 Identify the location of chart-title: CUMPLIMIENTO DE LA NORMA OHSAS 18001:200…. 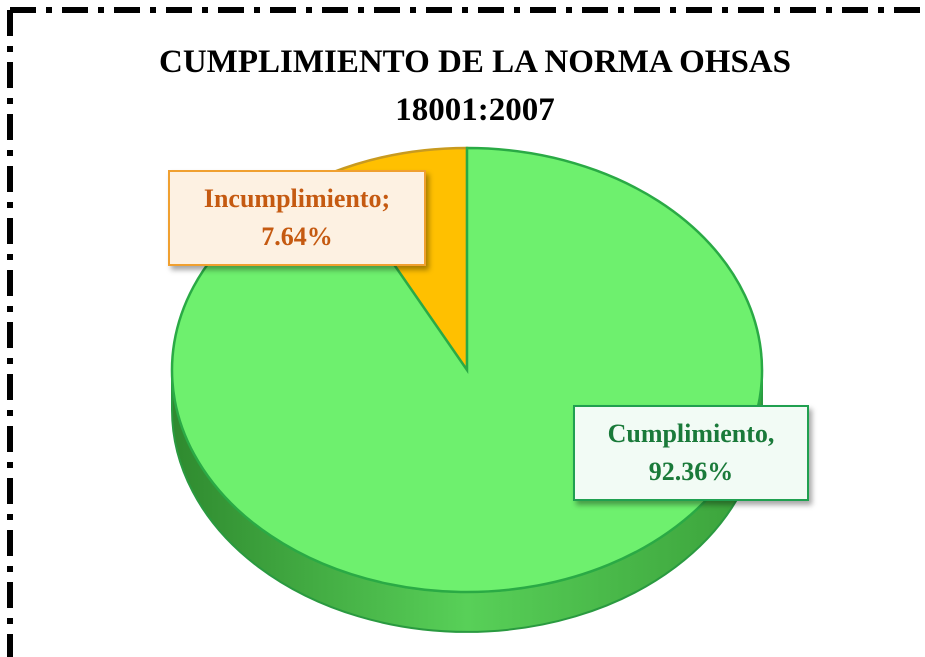
(475, 86).